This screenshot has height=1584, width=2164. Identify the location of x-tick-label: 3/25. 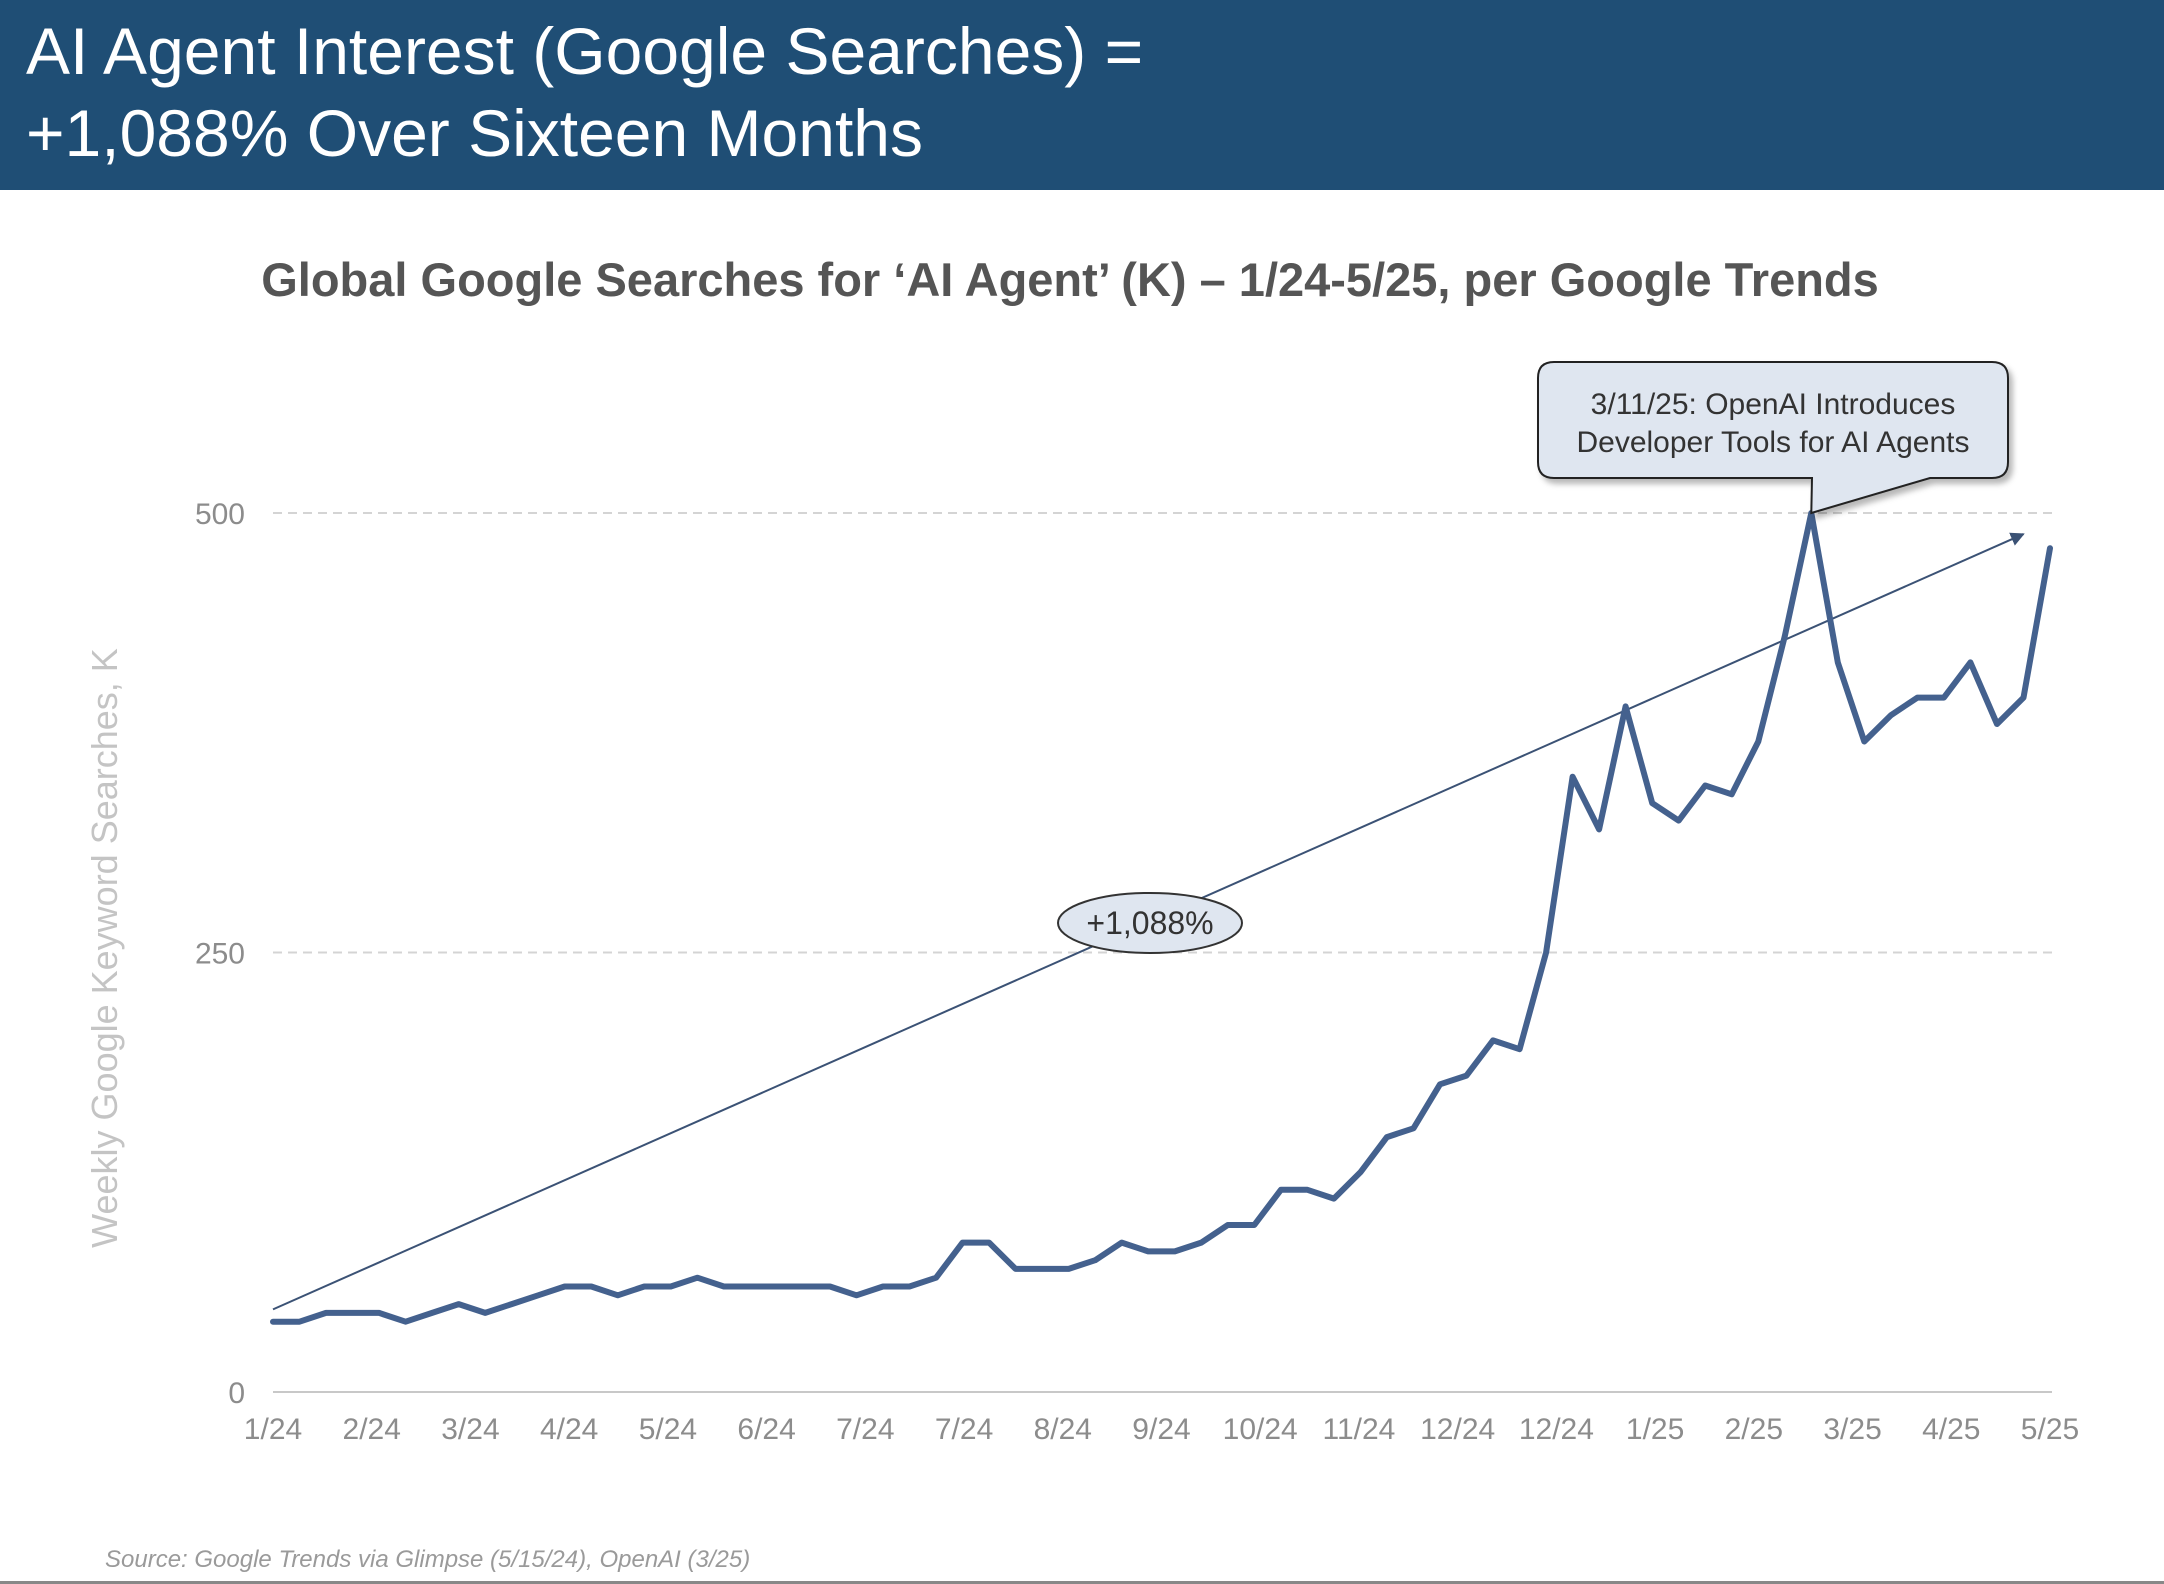
(1852, 1429).